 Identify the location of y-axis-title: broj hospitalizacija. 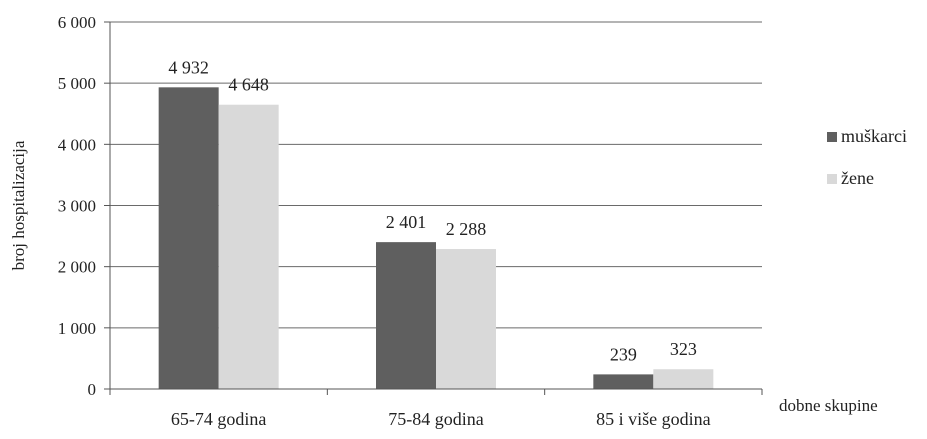
(18, 205).